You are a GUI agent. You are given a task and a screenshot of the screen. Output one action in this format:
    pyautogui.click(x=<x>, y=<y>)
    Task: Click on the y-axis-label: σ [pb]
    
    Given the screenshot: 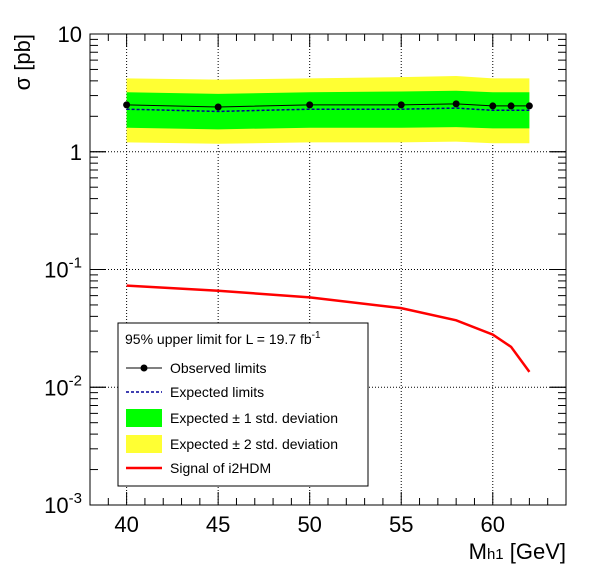 What is the action you would take?
    pyautogui.click(x=22, y=62)
    